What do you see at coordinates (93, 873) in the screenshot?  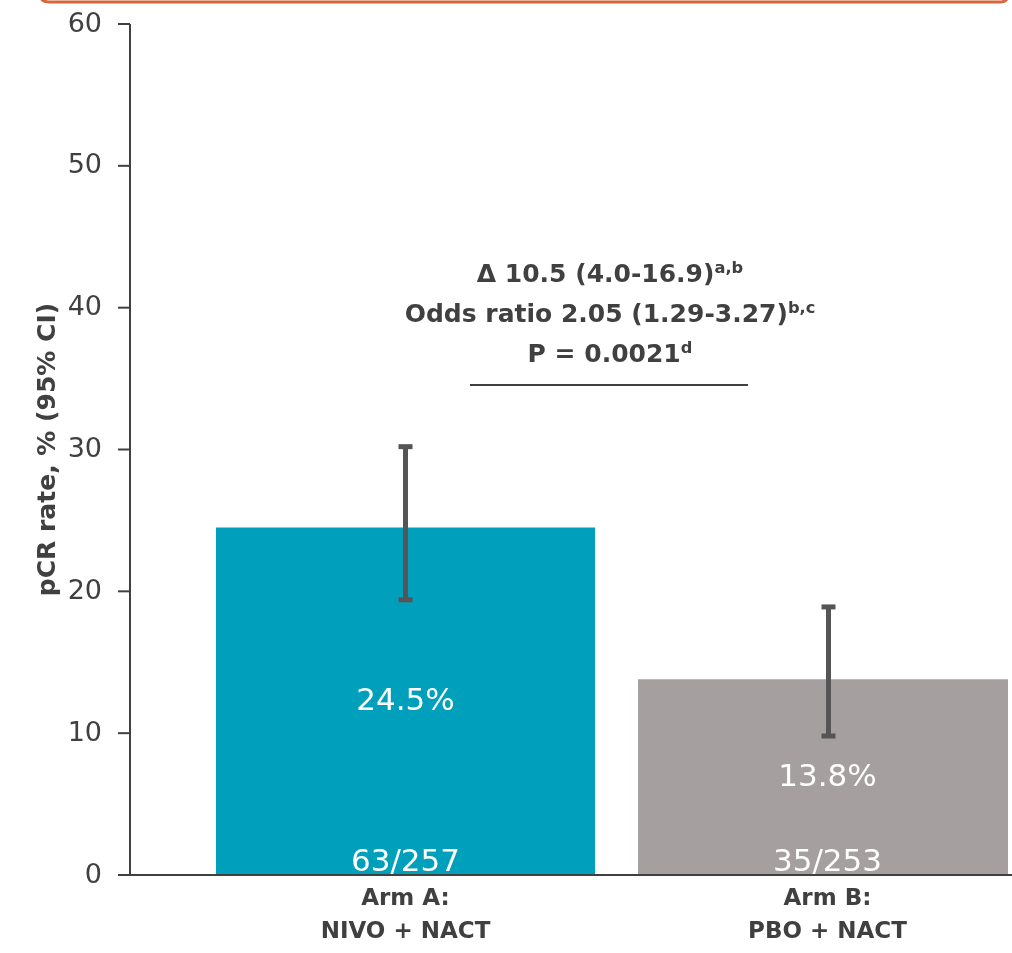 I see `y-tick-label: 0` at bounding box center [93, 873].